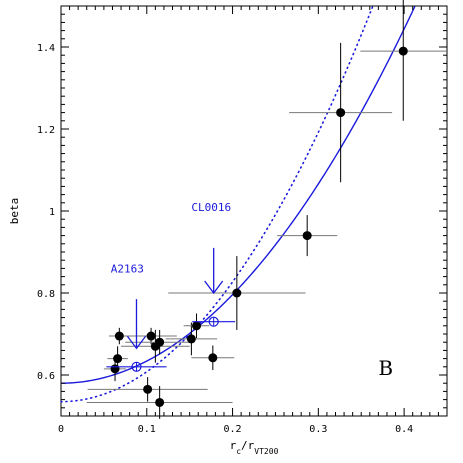  Describe the element at coordinates (211, 207) in the screenshot. I see `annotation-label: CL0016` at that location.